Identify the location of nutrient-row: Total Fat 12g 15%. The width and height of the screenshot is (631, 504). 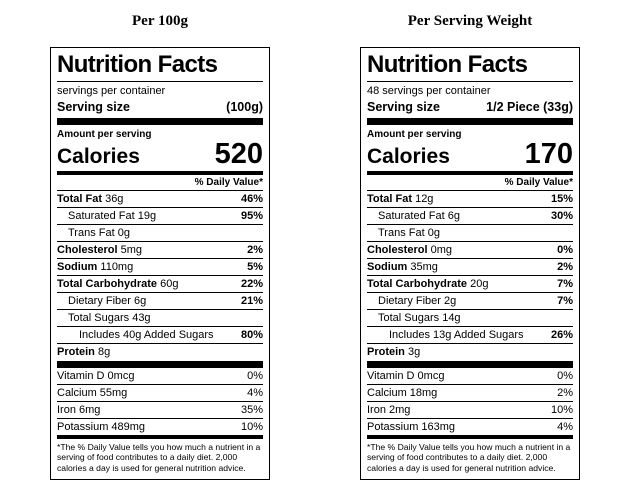
(470, 198).